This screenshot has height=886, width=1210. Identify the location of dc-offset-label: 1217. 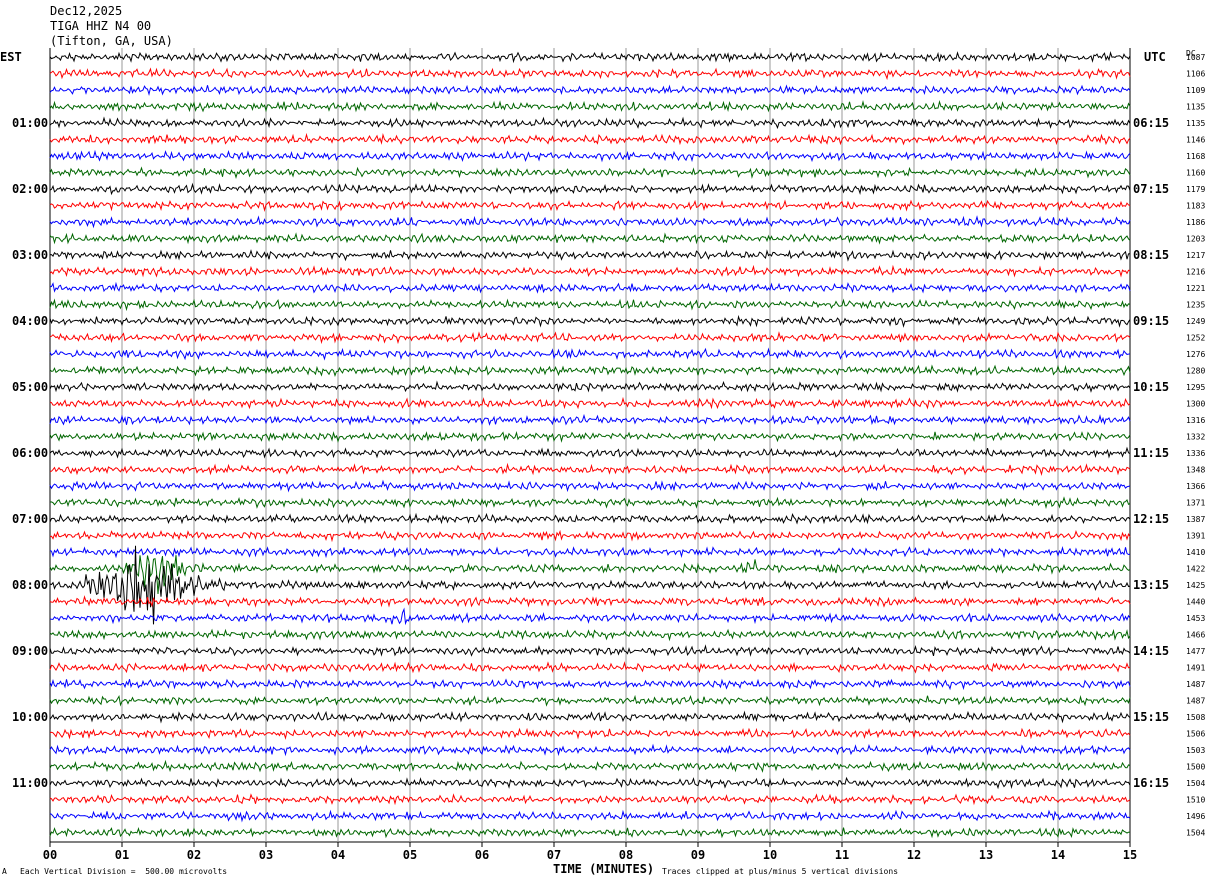
(1195, 255).